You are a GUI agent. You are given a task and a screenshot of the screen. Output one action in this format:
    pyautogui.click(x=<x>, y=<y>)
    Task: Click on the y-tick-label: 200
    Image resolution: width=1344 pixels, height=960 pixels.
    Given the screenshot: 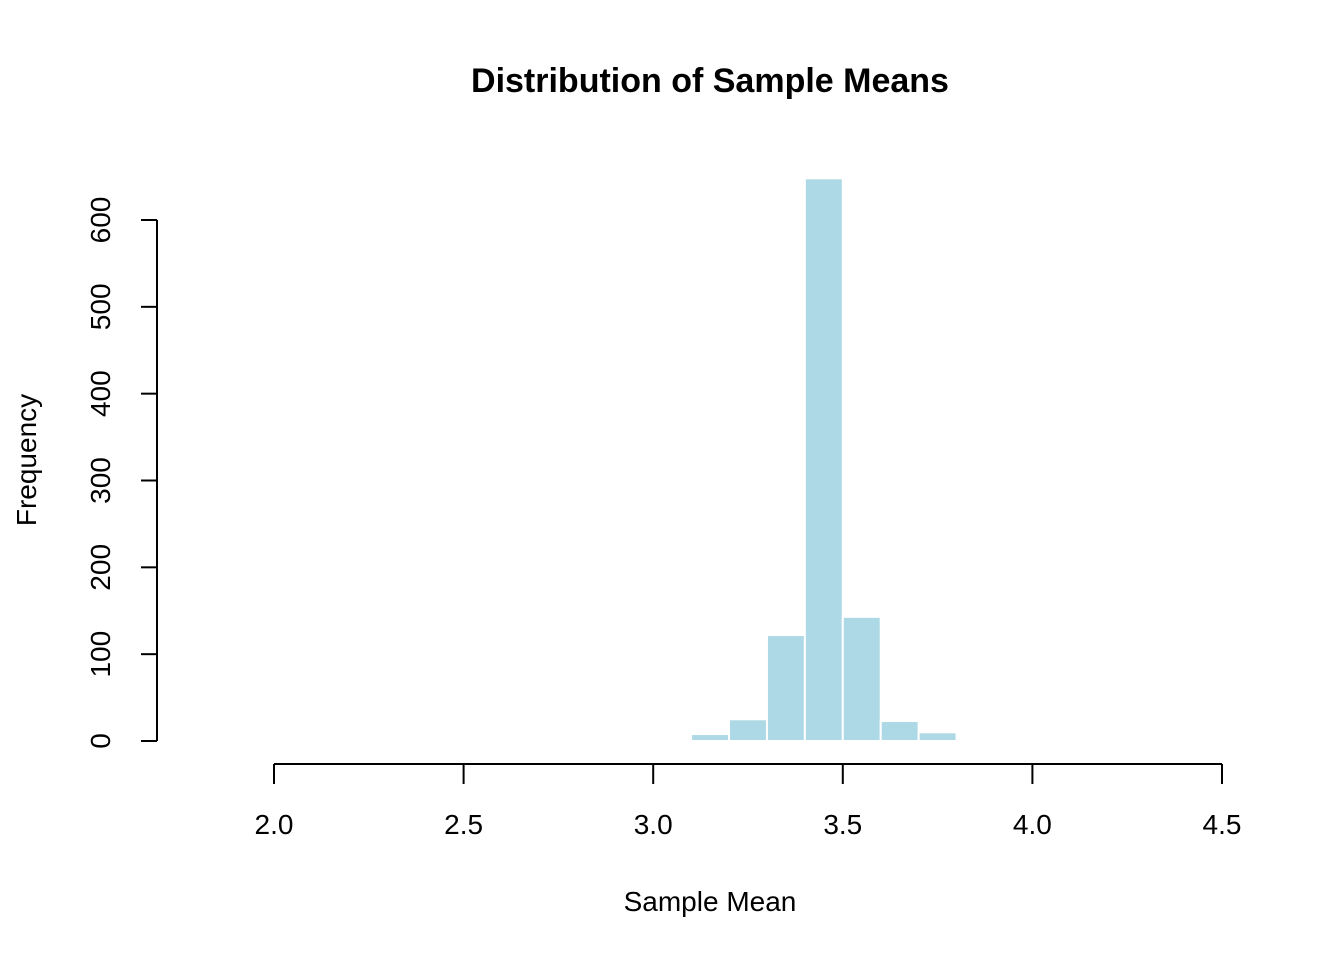 What is the action you would take?
    pyautogui.click(x=100, y=567)
    